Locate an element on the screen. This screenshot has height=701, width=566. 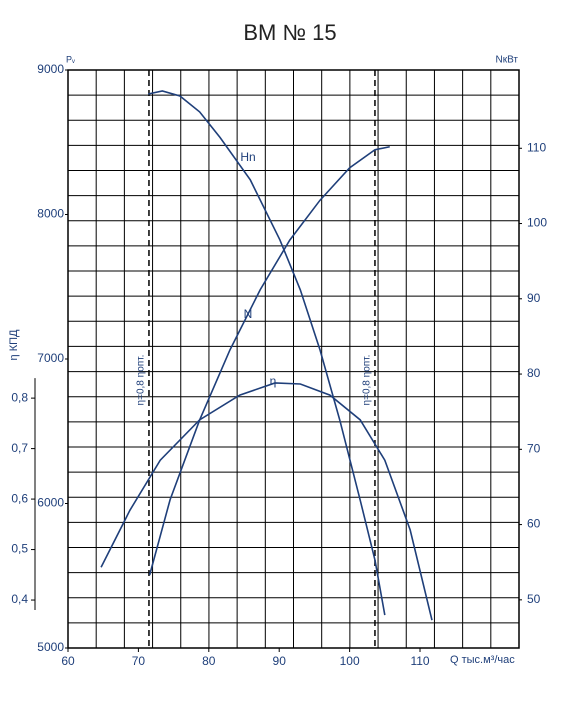
y-tick-label: 8000 is located at coordinates (50, 214).